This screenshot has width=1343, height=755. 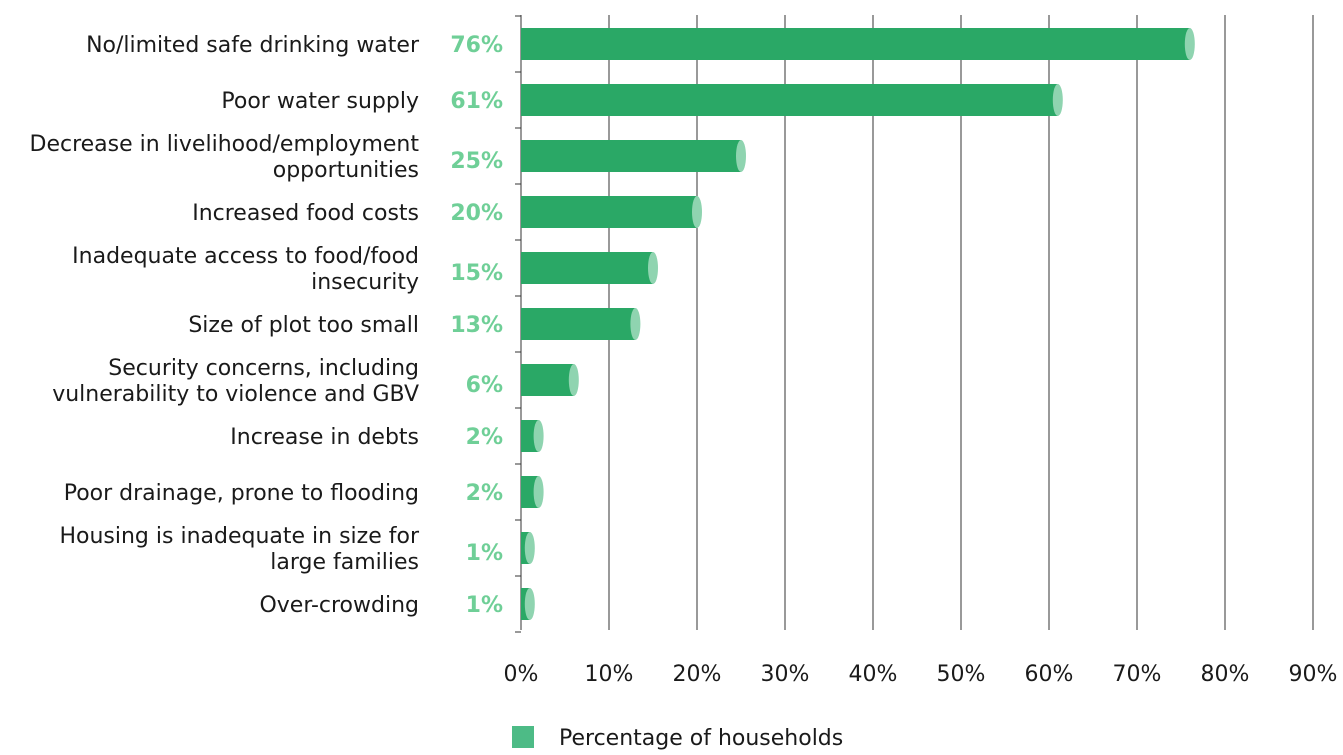 I want to click on x-tick-label: 20%, so click(x=697, y=674).